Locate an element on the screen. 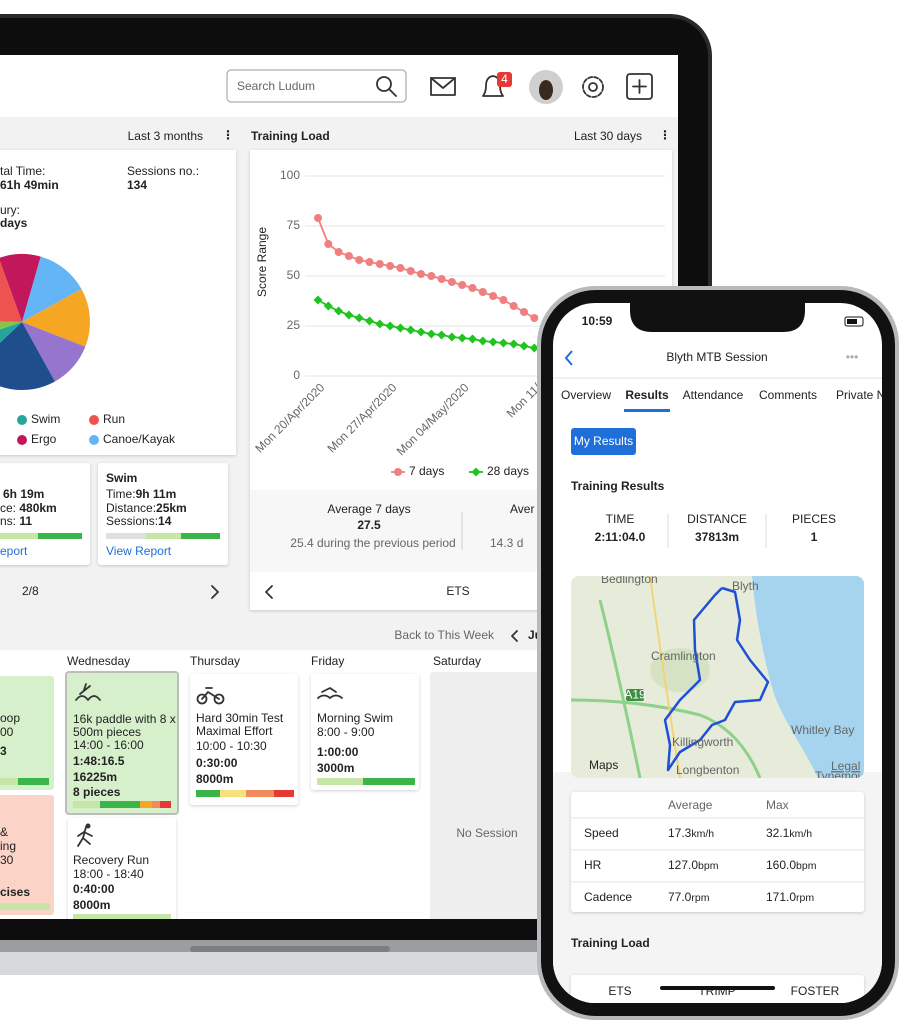  result-label: TIME is located at coordinates (620, 519).